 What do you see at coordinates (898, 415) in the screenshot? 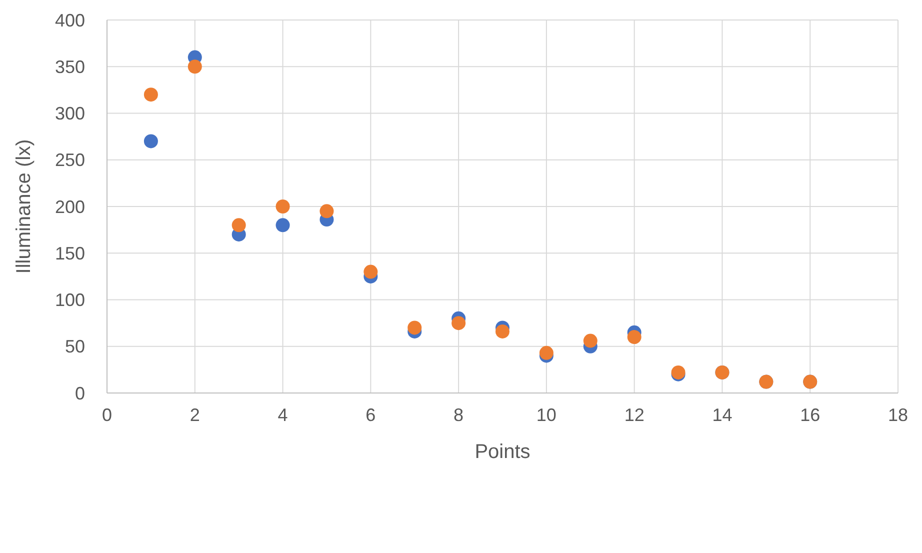
I see `x-tick-label: 18` at bounding box center [898, 415].